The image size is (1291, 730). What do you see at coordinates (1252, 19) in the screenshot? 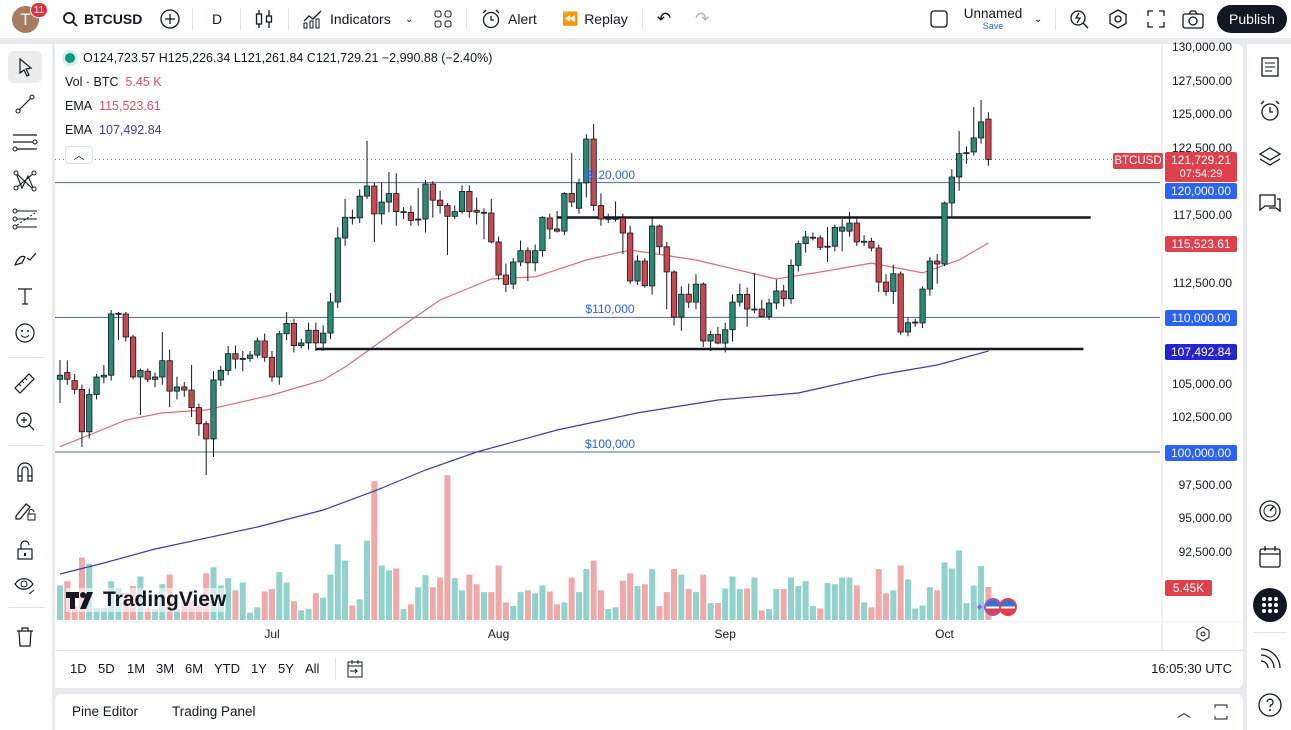
I see `publish-button: Publish` at bounding box center [1252, 19].